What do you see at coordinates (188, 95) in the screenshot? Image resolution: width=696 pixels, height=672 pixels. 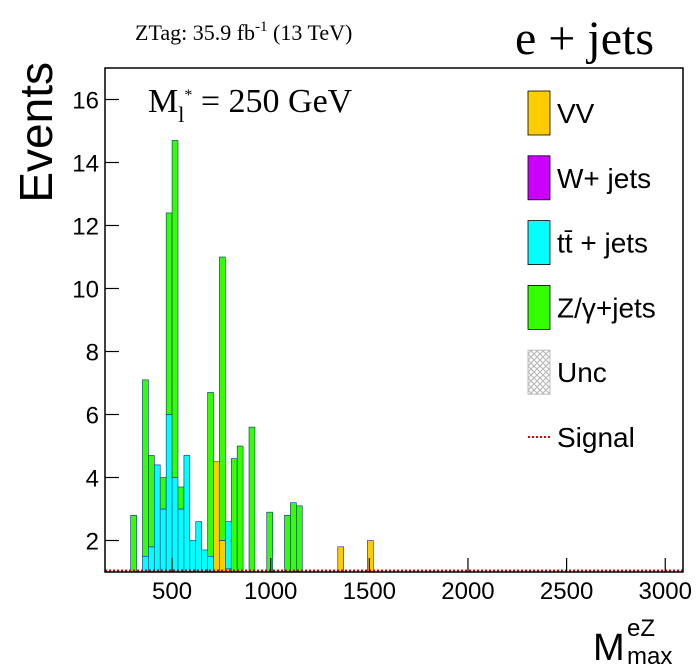 I see `annotation-sup: *` at bounding box center [188, 95].